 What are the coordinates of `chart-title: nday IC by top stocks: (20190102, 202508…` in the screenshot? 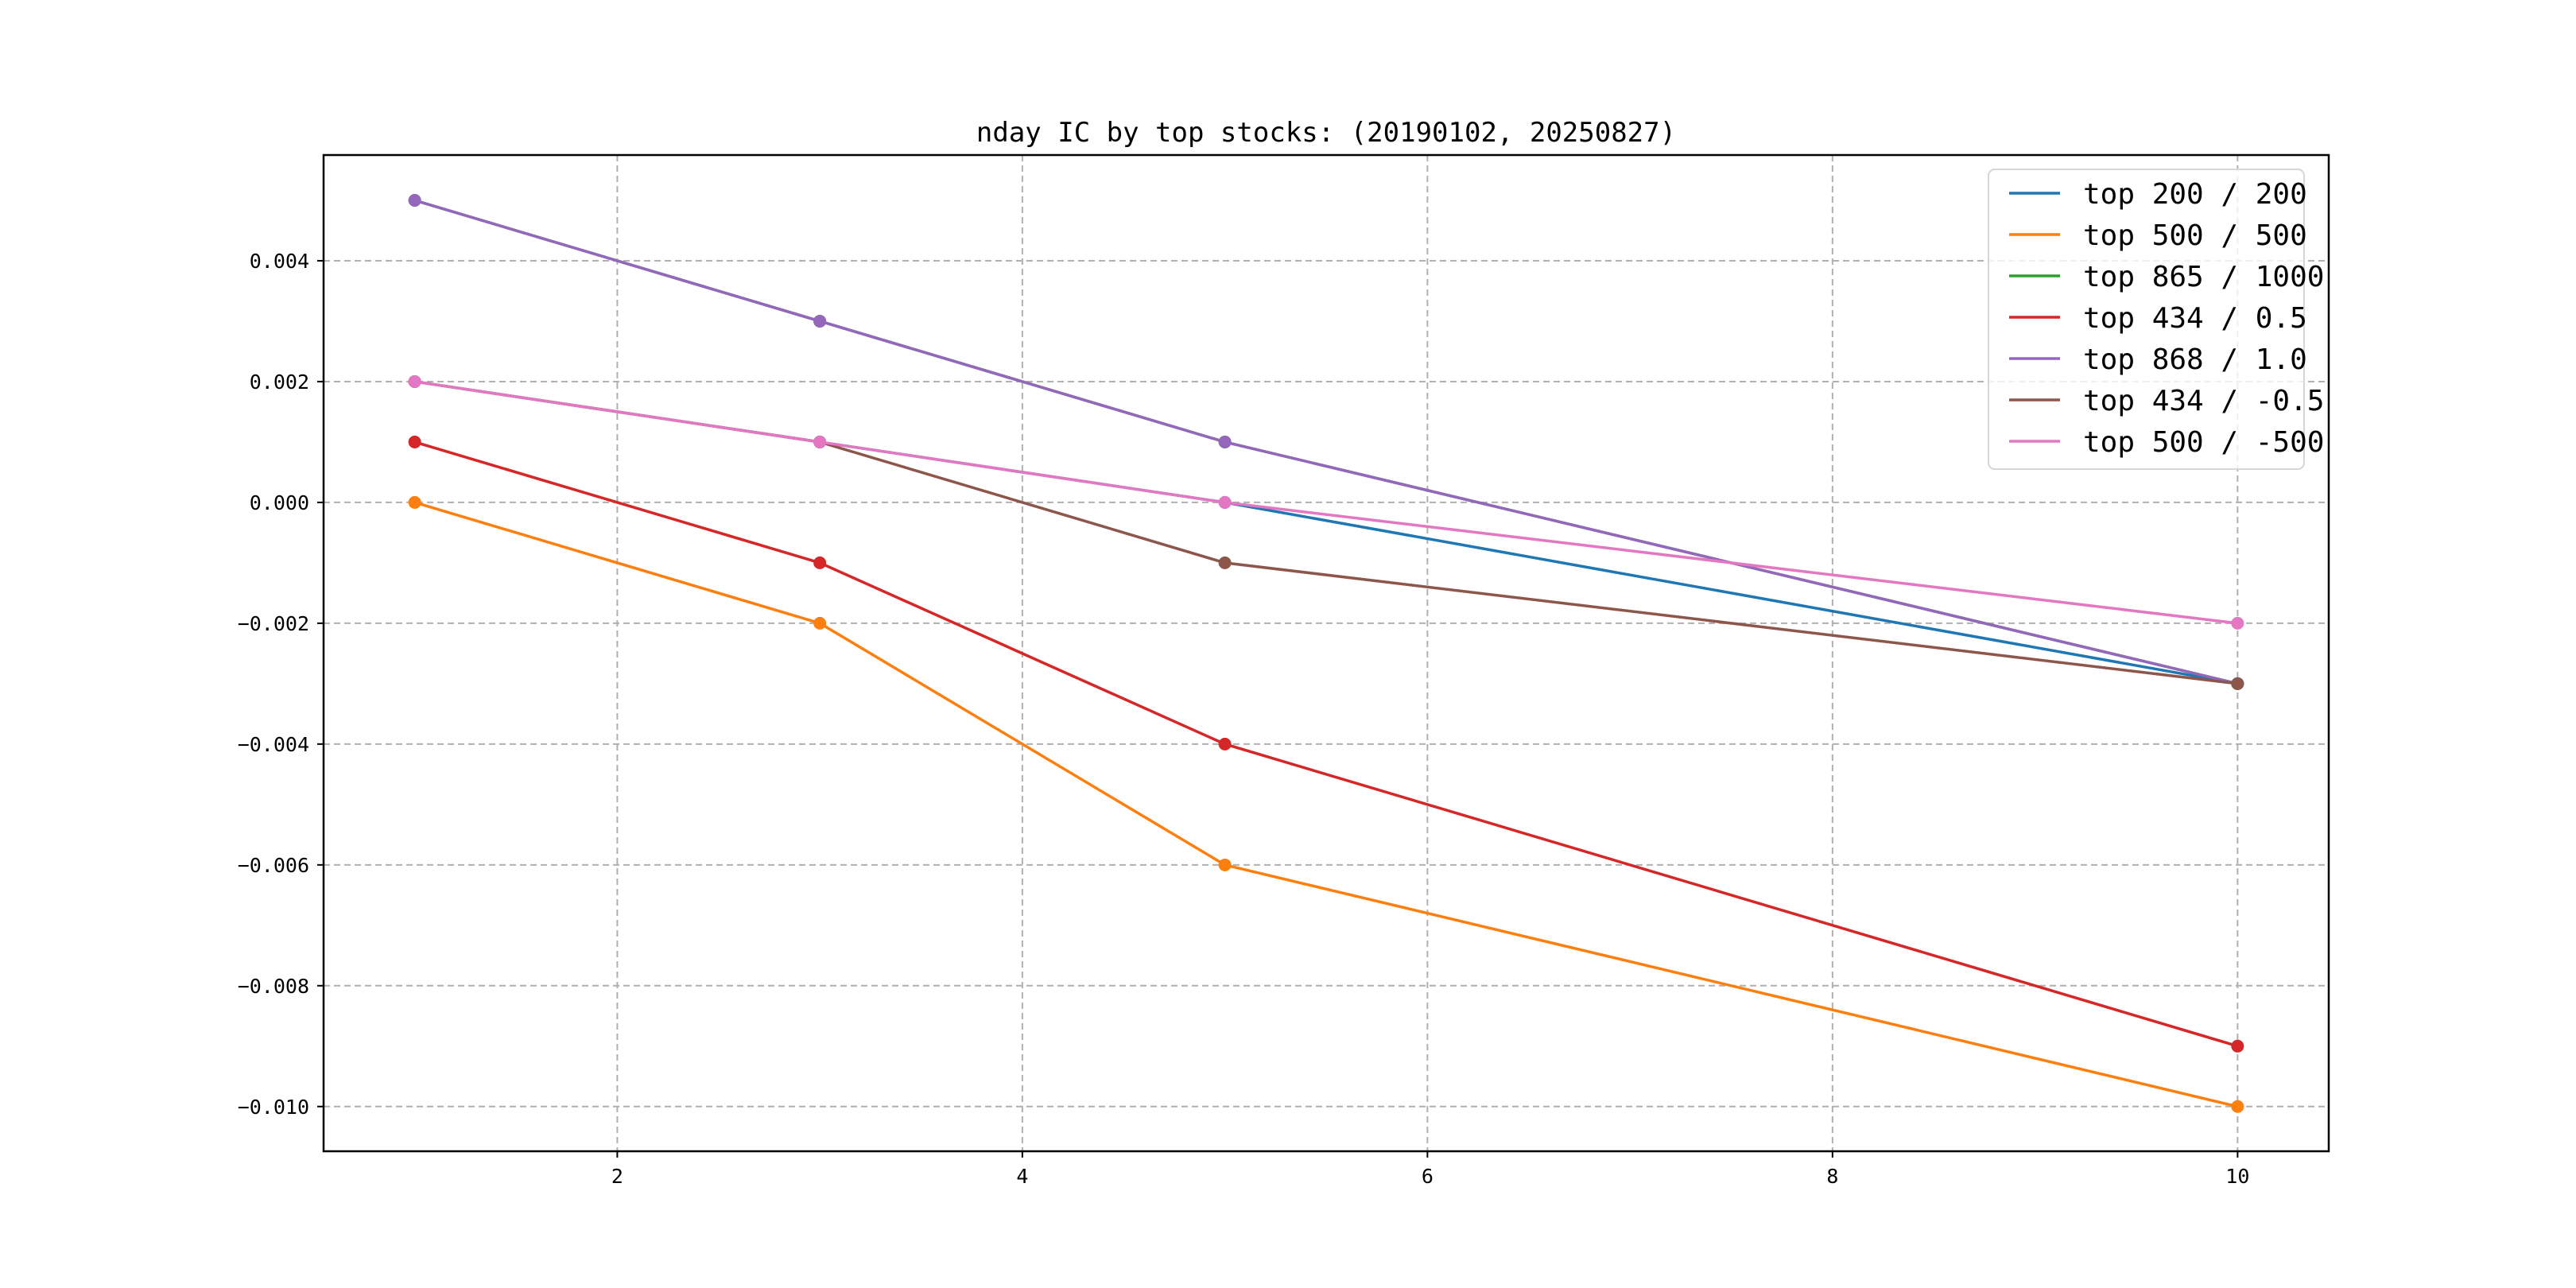 It's located at (1326, 133).